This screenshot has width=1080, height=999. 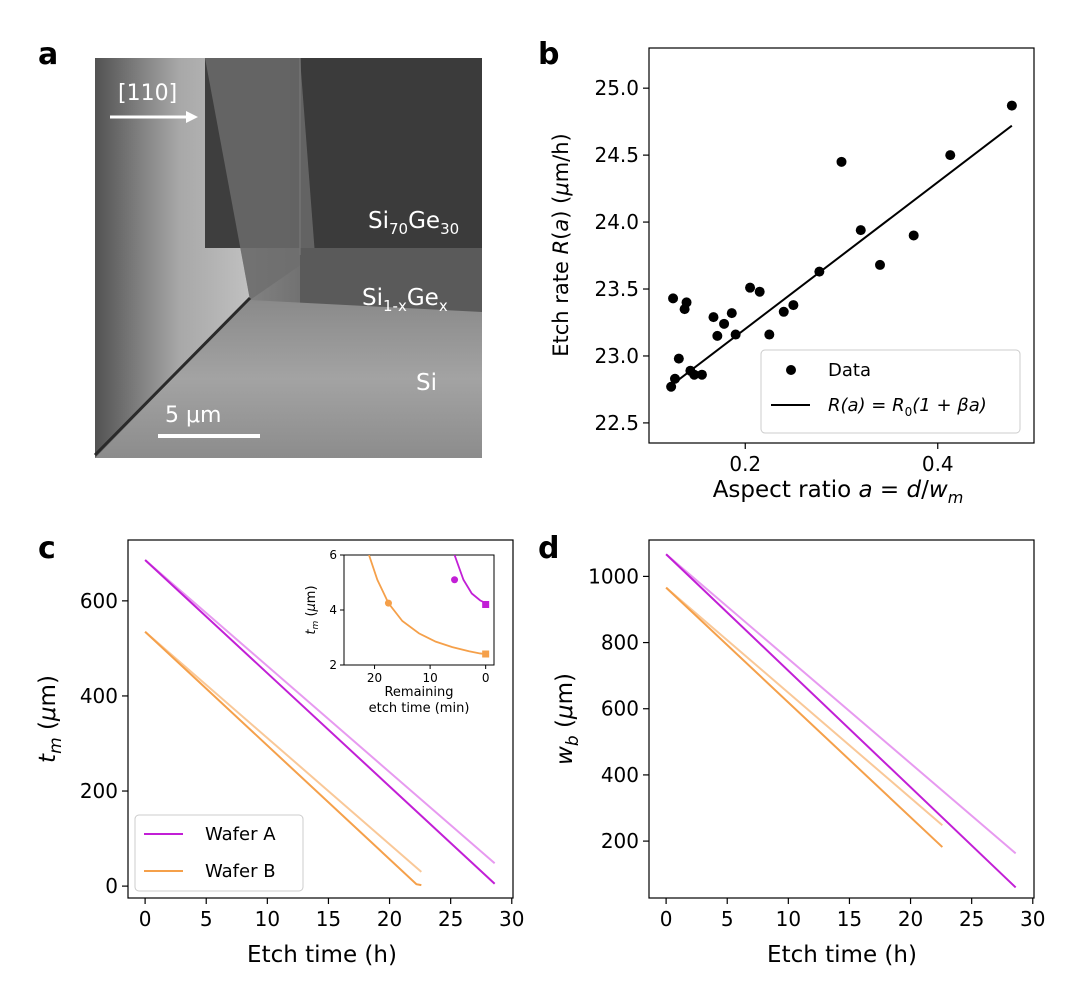 What do you see at coordinates (267, 919) in the screenshot?
I see `chart-c-xtick-label: 10` at bounding box center [267, 919].